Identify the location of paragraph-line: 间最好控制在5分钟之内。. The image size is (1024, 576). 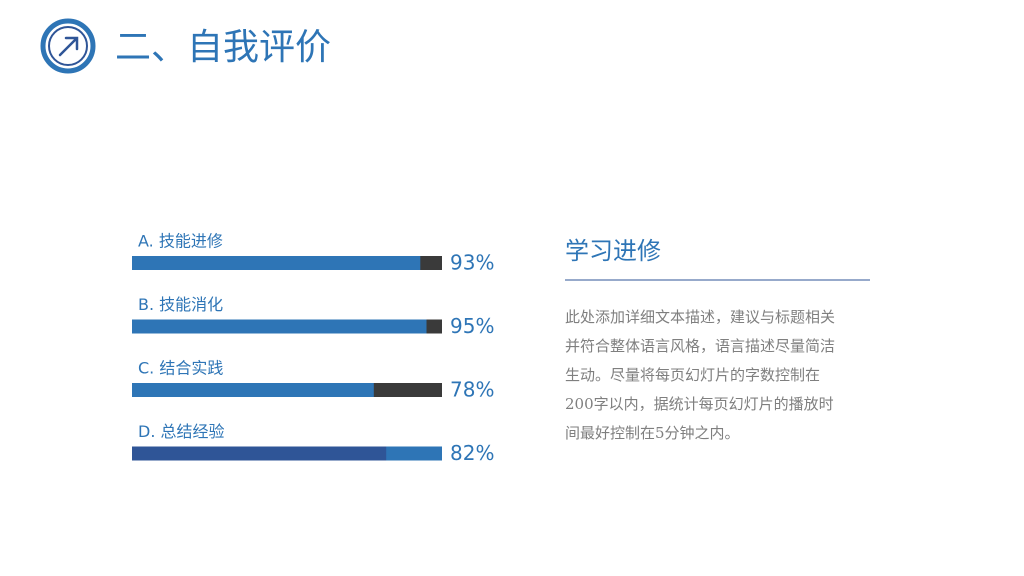
(652, 433).